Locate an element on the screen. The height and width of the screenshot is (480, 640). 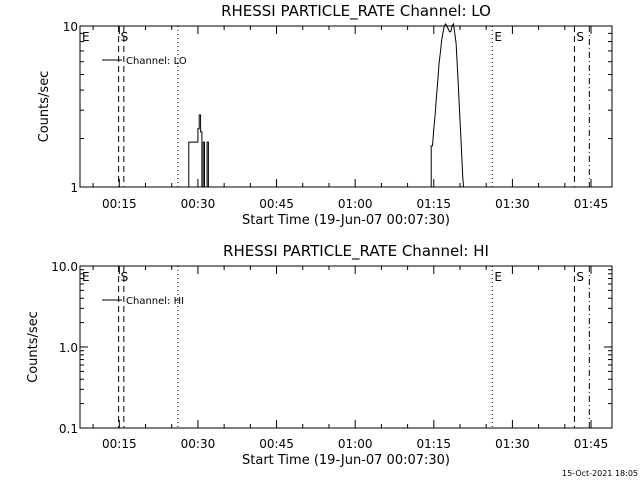
y-tick-label: 10.0 is located at coordinates (64, 267).